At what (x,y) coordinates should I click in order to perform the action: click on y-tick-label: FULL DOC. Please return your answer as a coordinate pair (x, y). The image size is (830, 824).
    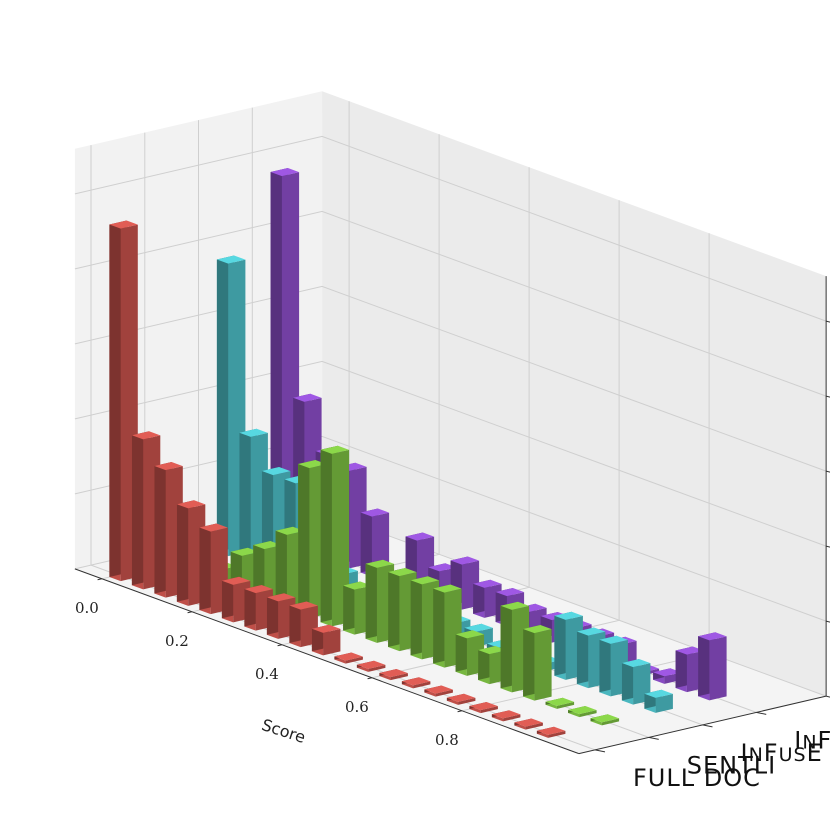
    Looking at the image, I should click on (697, 778).